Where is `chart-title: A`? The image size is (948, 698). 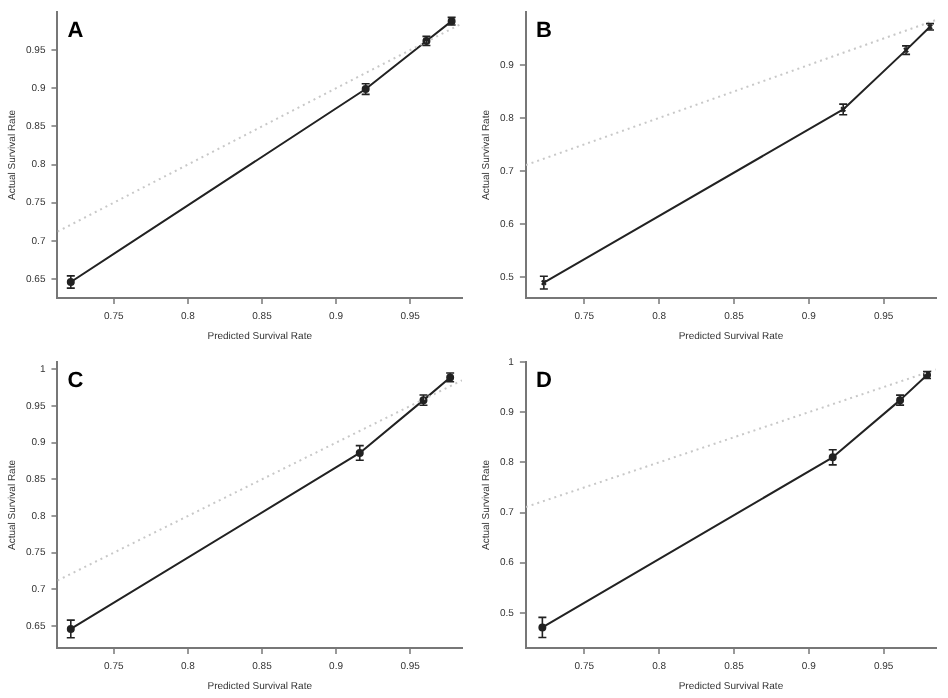 chart-title: A is located at coordinates (75, 31).